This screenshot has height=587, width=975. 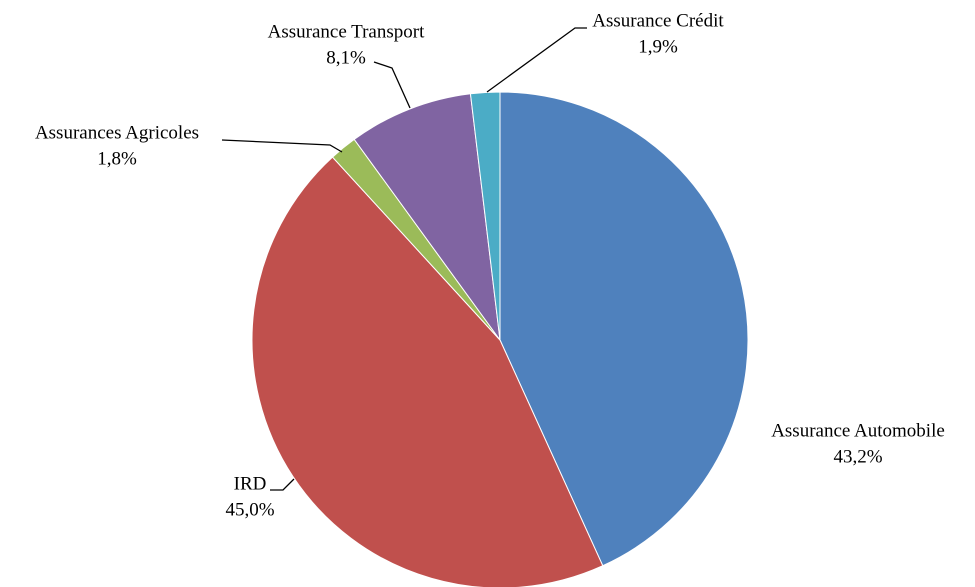 What do you see at coordinates (249, 509) in the screenshot?
I see `slice-value: 45,0%` at bounding box center [249, 509].